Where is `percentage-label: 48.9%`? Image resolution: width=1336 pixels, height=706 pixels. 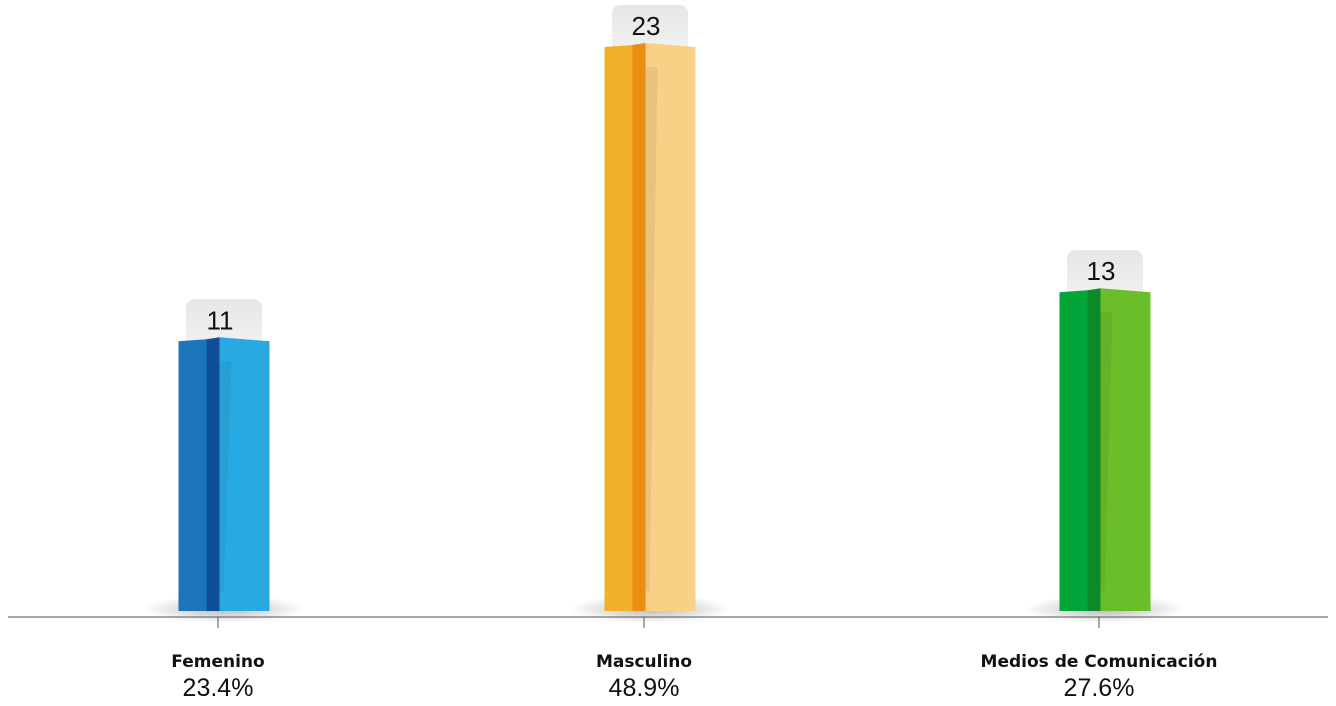 percentage-label: 48.9% is located at coordinates (644, 688).